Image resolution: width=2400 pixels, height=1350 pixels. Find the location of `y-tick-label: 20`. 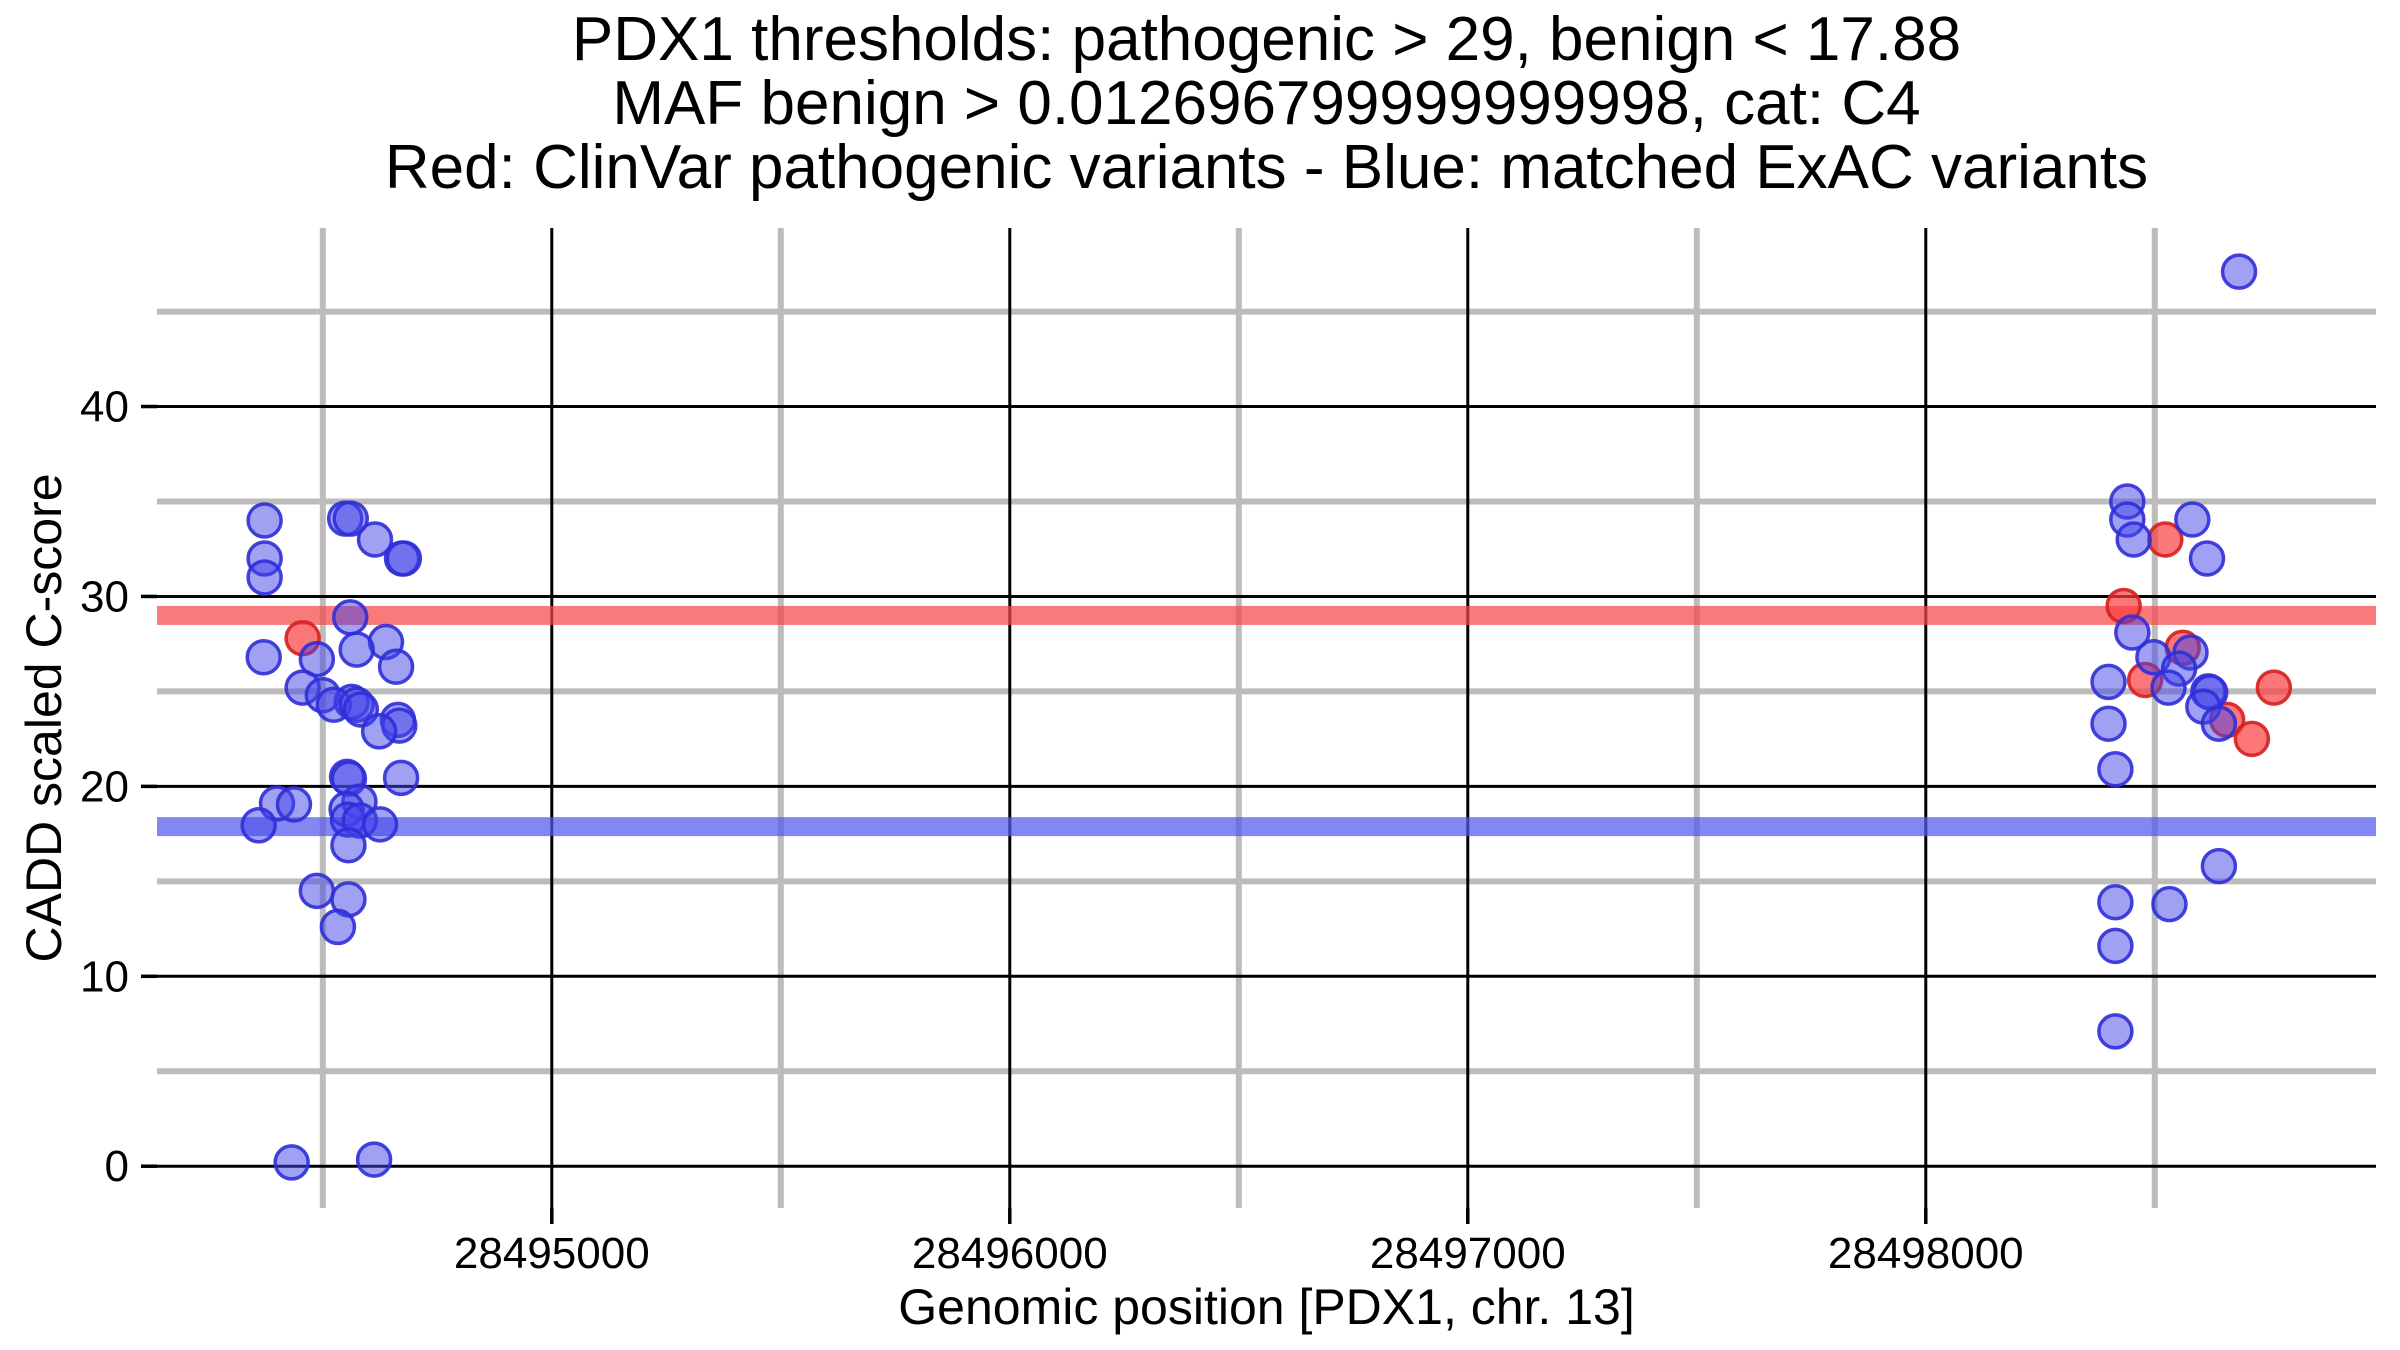

y-tick-label: 20 is located at coordinates (104, 786).